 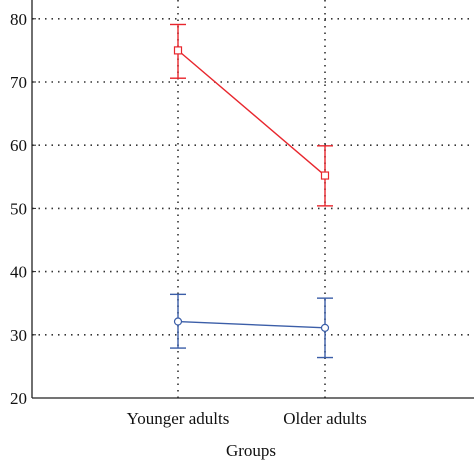 I want to click on x-tick-label: Younger adults, so click(x=178, y=418).